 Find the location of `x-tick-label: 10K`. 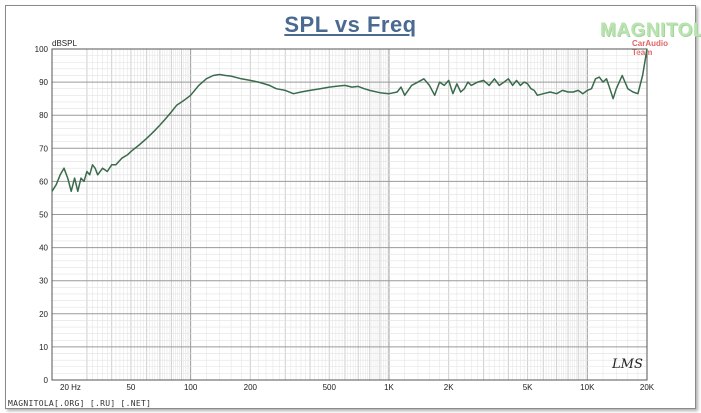

x-tick-label: 10K is located at coordinates (587, 387).